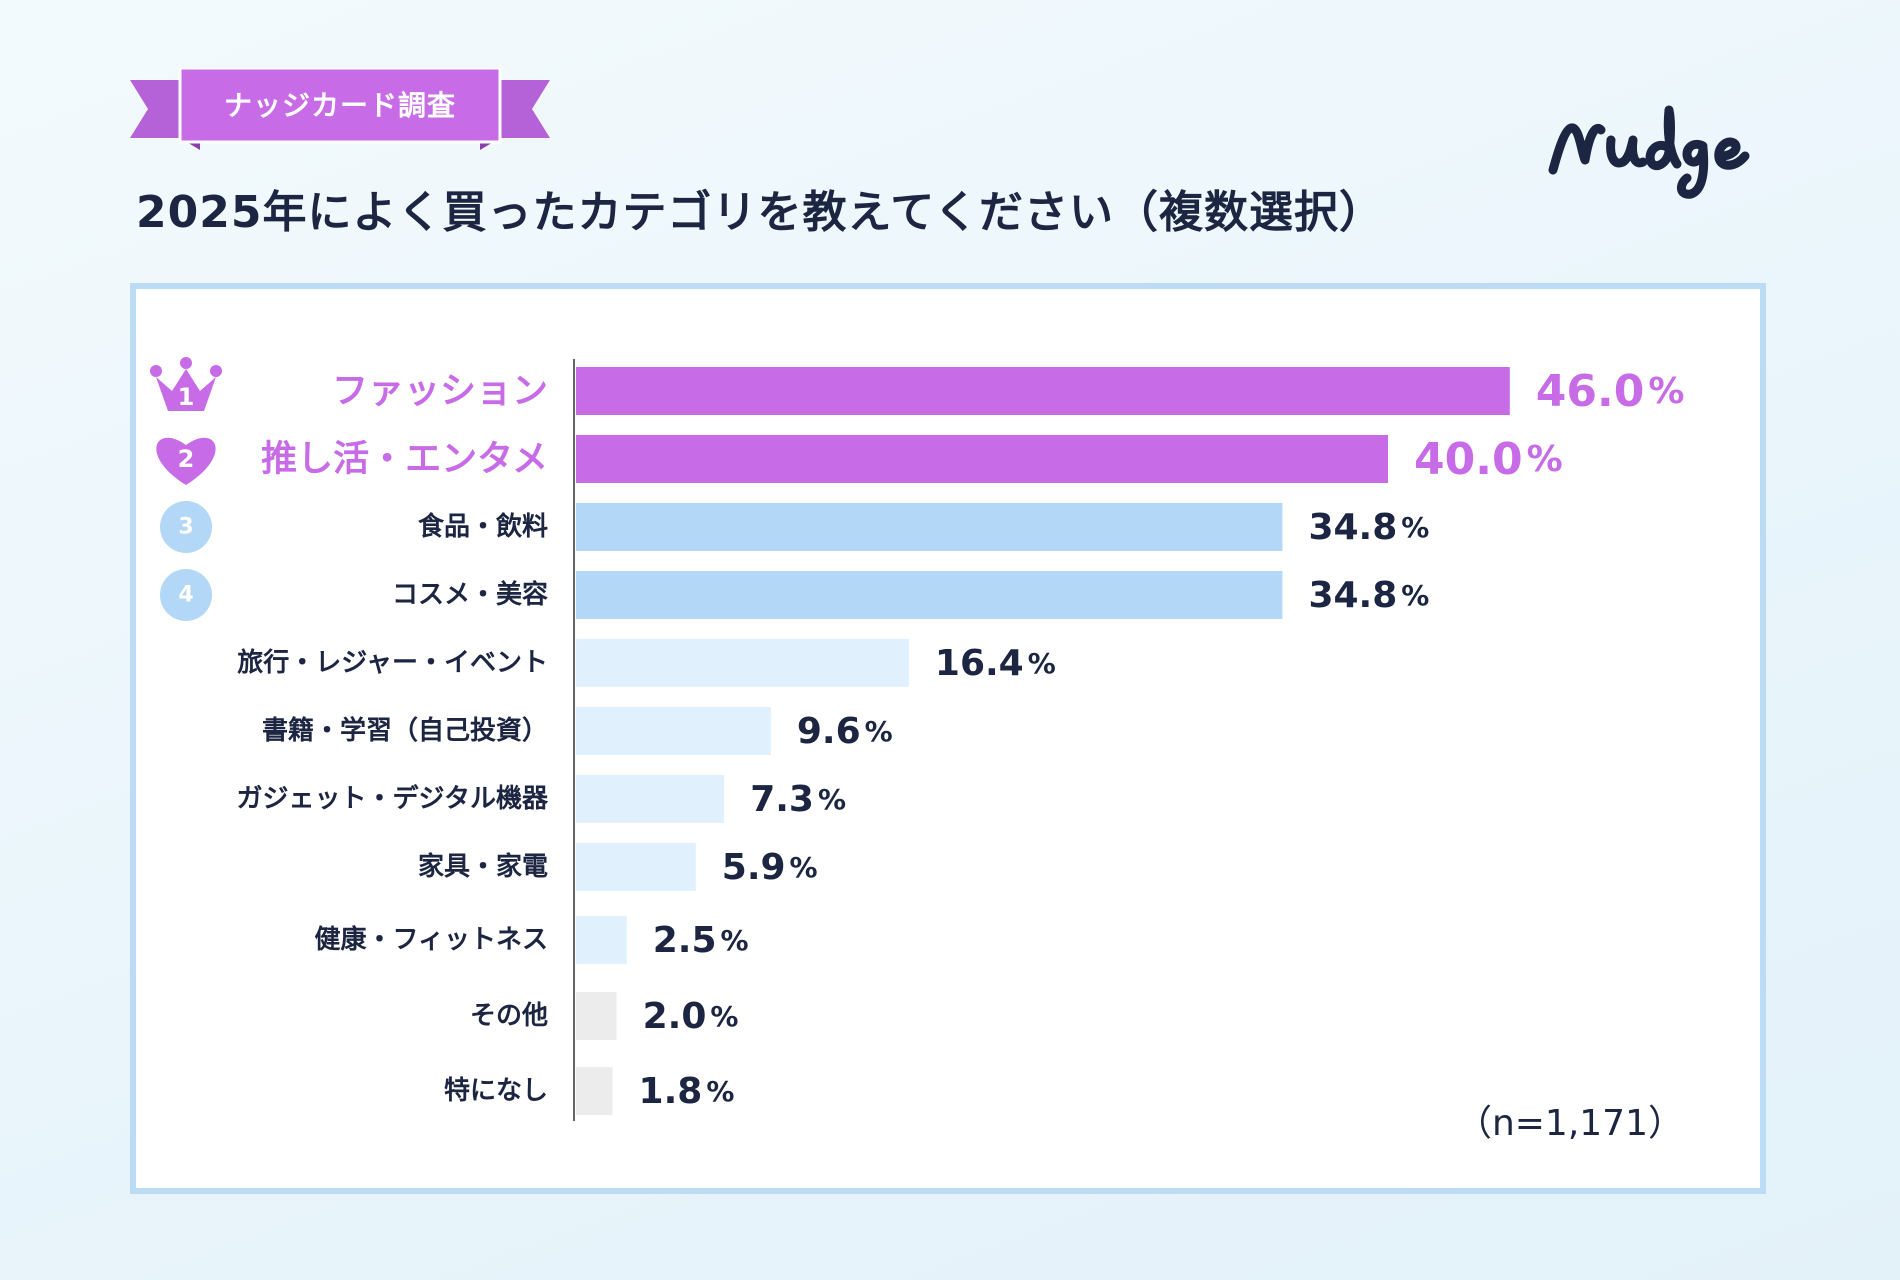 This screenshot has height=1280, width=1900. Describe the element at coordinates (156, 371) in the screenshot. I see `crown-dot-left` at that location.